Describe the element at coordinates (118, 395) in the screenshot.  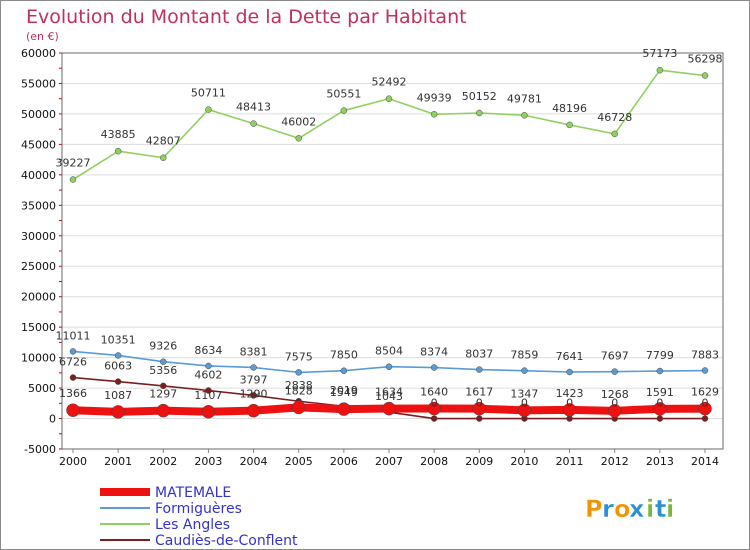
I see `data-label: 1087` at that location.